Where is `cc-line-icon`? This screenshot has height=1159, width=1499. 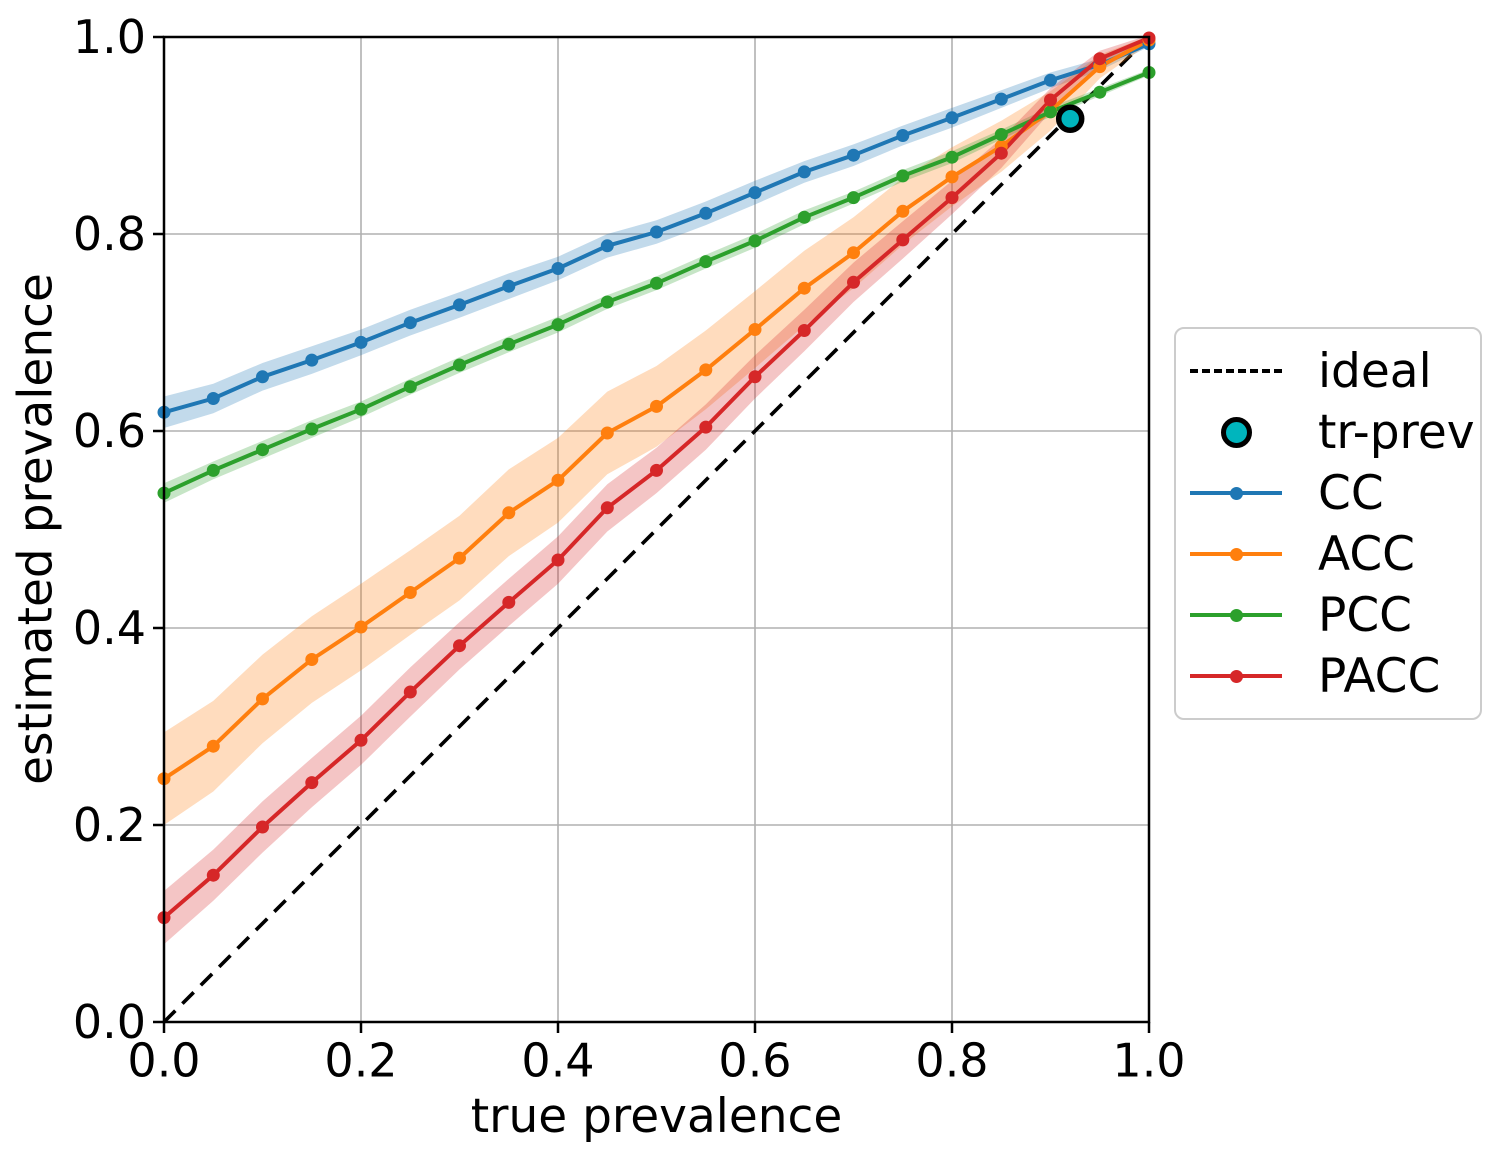 cc-line-icon is located at coordinates (1236, 493).